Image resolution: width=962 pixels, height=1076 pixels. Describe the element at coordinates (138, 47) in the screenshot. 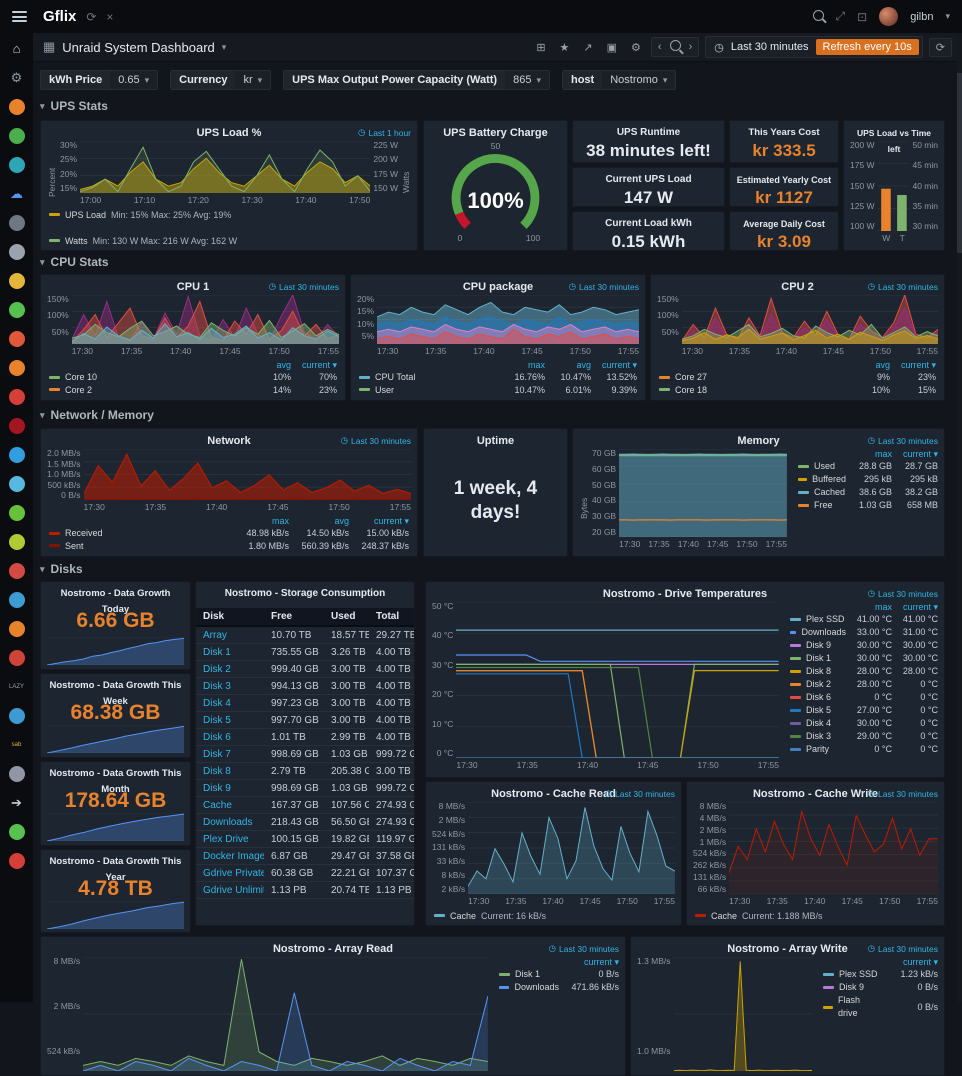

I see `dashboard-title: Unraid System Dashboard` at that location.